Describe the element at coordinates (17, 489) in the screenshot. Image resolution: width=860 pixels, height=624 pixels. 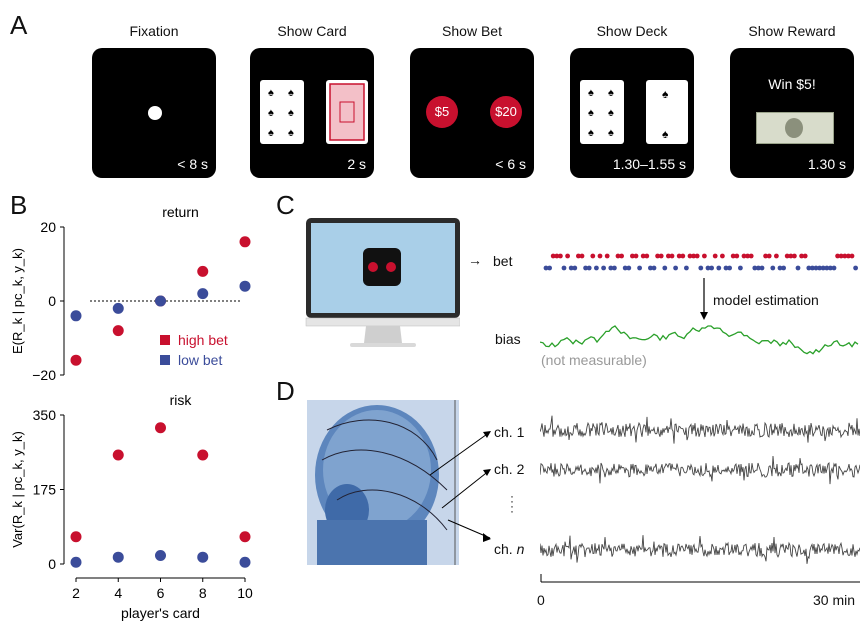
I see `y-axis-label-risk: Var(R_k | pc_k, y_k)` at that location.